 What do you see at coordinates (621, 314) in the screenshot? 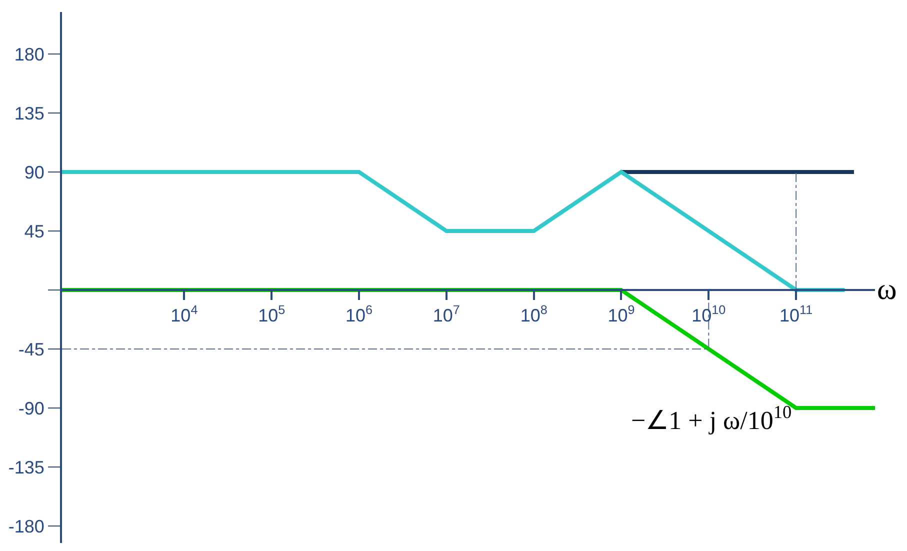
I see `x-tick-label: 10$^{9}$` at bounding box center [621, 314].